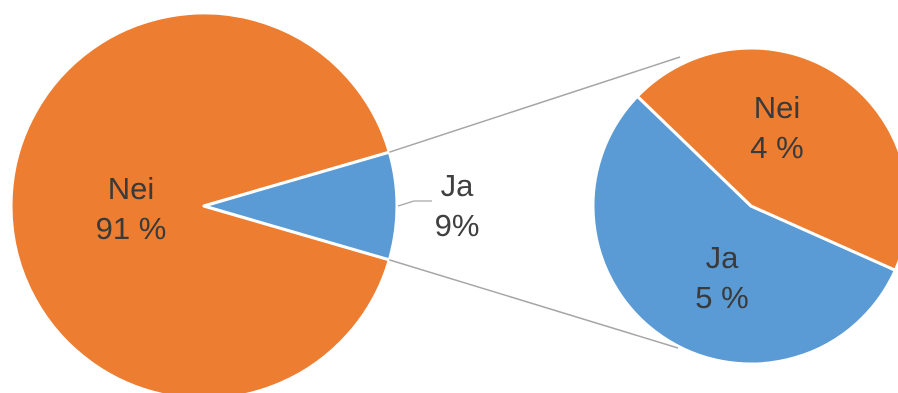 This screenshot has width=898, height=393. What do you see at coordinates (300, 206) in the screenshot?
I see `main-pie-slice-ja` at bounding box center [300, 206].